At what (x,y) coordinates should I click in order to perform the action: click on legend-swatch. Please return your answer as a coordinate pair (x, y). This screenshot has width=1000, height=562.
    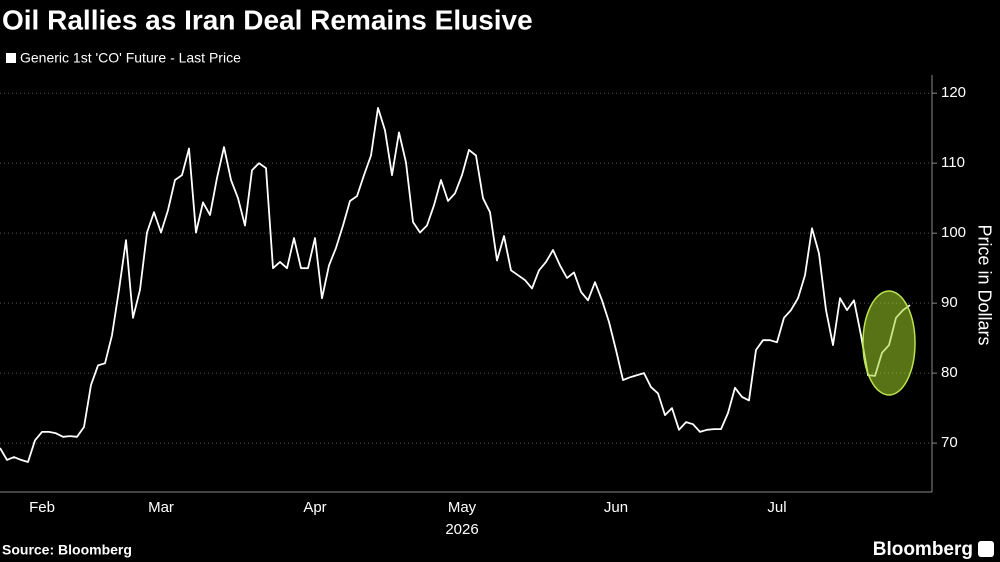
    Looking at the image, I should click on (11, 58).